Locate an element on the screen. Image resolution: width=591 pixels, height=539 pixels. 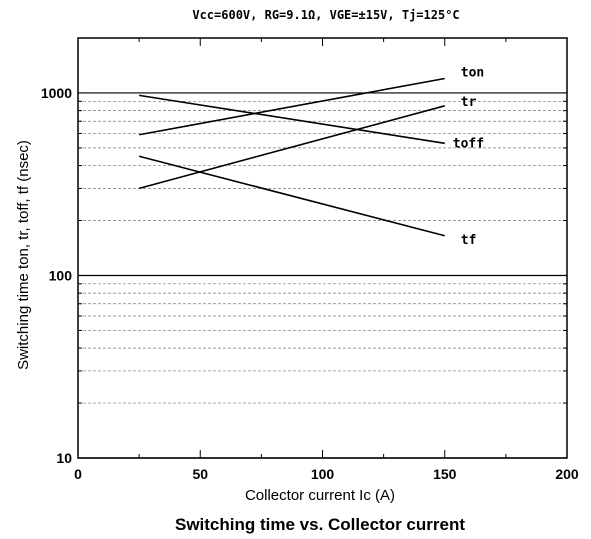
x-tick-label: 0 is located at coordinates (78, 474).